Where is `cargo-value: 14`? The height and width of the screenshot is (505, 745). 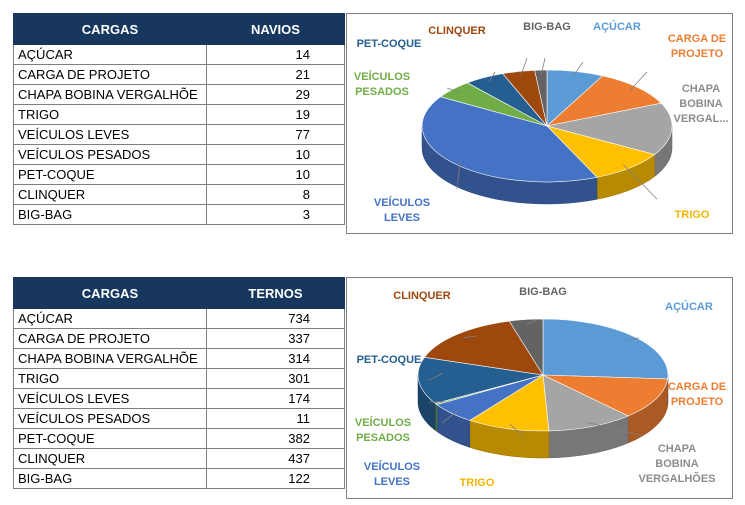
cargo-value: 14 is located at coordinates (275, 54).